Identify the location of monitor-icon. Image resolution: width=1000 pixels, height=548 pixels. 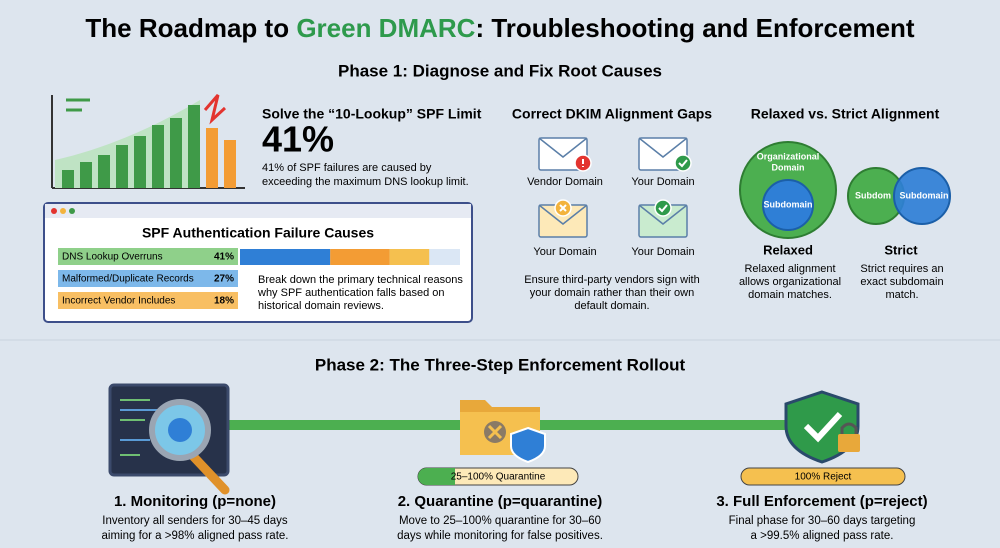
(169, 439).